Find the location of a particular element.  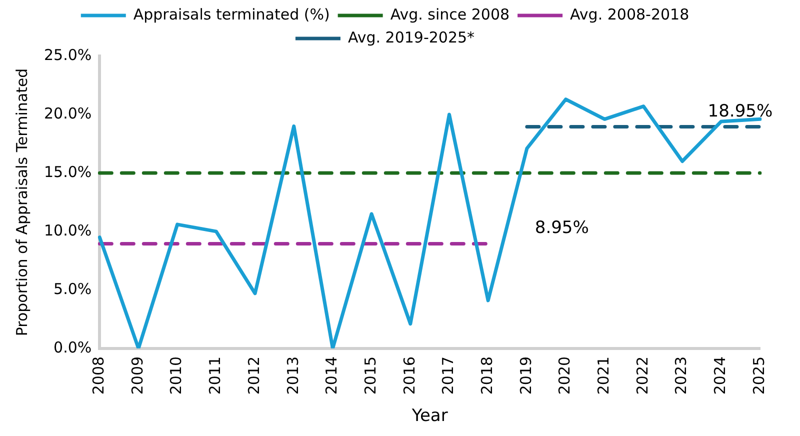

x-tick-label: 2022 is located at coordinates (642, 375).